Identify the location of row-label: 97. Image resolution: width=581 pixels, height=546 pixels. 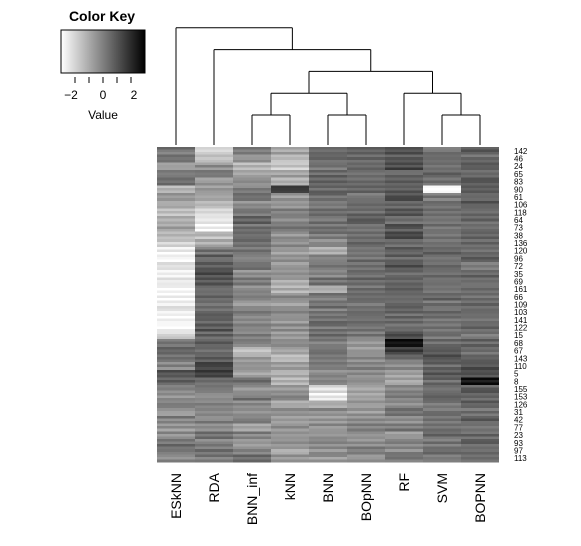
(518, 450).